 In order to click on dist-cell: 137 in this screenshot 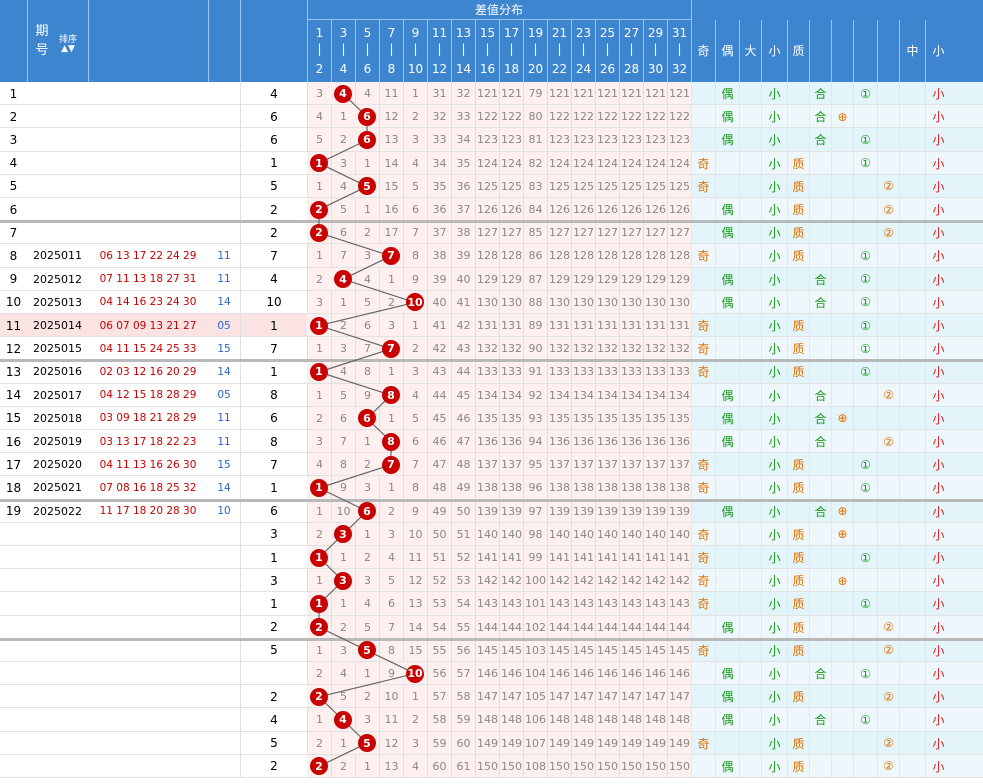, I will do `click(511, 465)`.